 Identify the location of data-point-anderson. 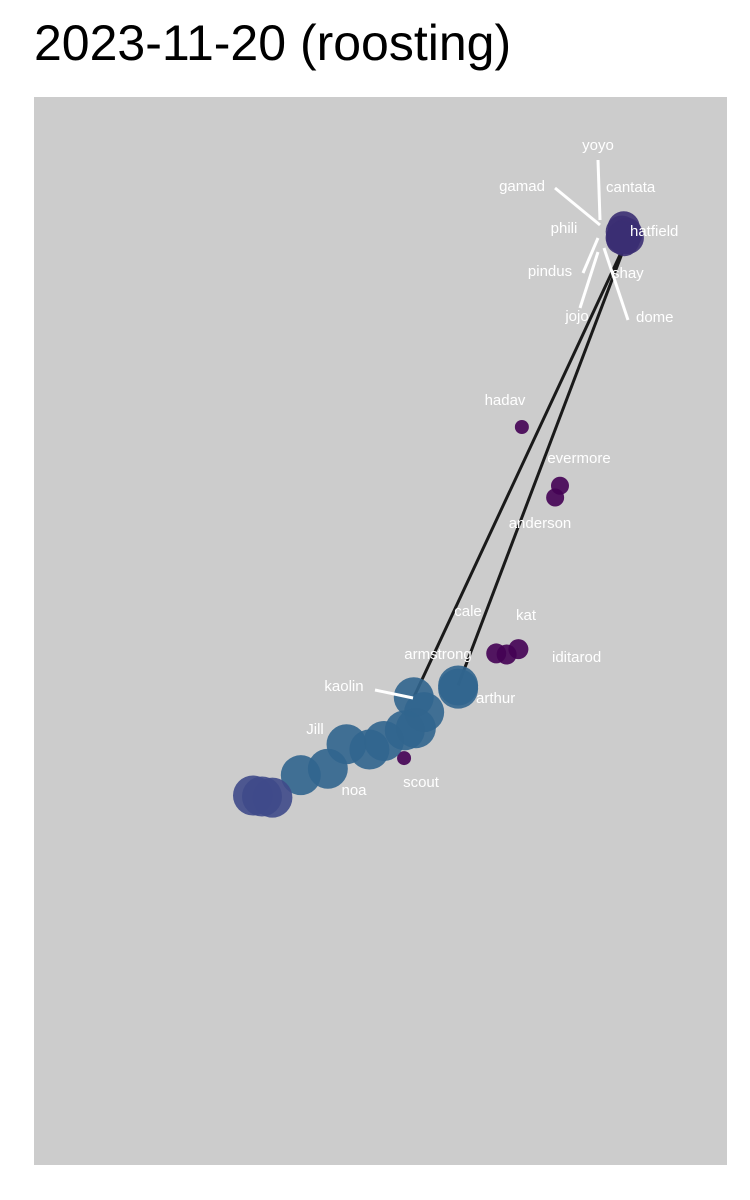
(555, 497).